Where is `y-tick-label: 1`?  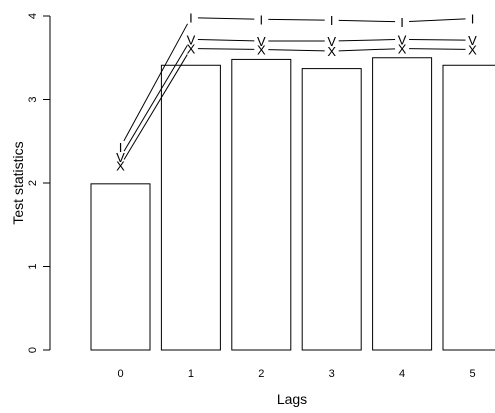 y-tick-label: 1 is located at coordinates (33, 266).